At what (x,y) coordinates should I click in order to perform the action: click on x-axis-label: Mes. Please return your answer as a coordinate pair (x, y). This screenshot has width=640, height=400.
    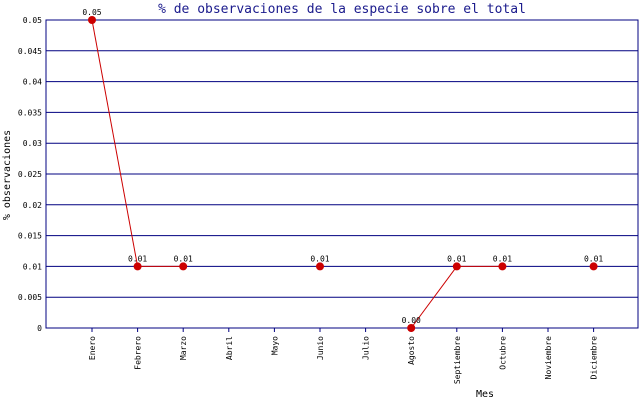
    Looking at the image, I should click on (485, 394).